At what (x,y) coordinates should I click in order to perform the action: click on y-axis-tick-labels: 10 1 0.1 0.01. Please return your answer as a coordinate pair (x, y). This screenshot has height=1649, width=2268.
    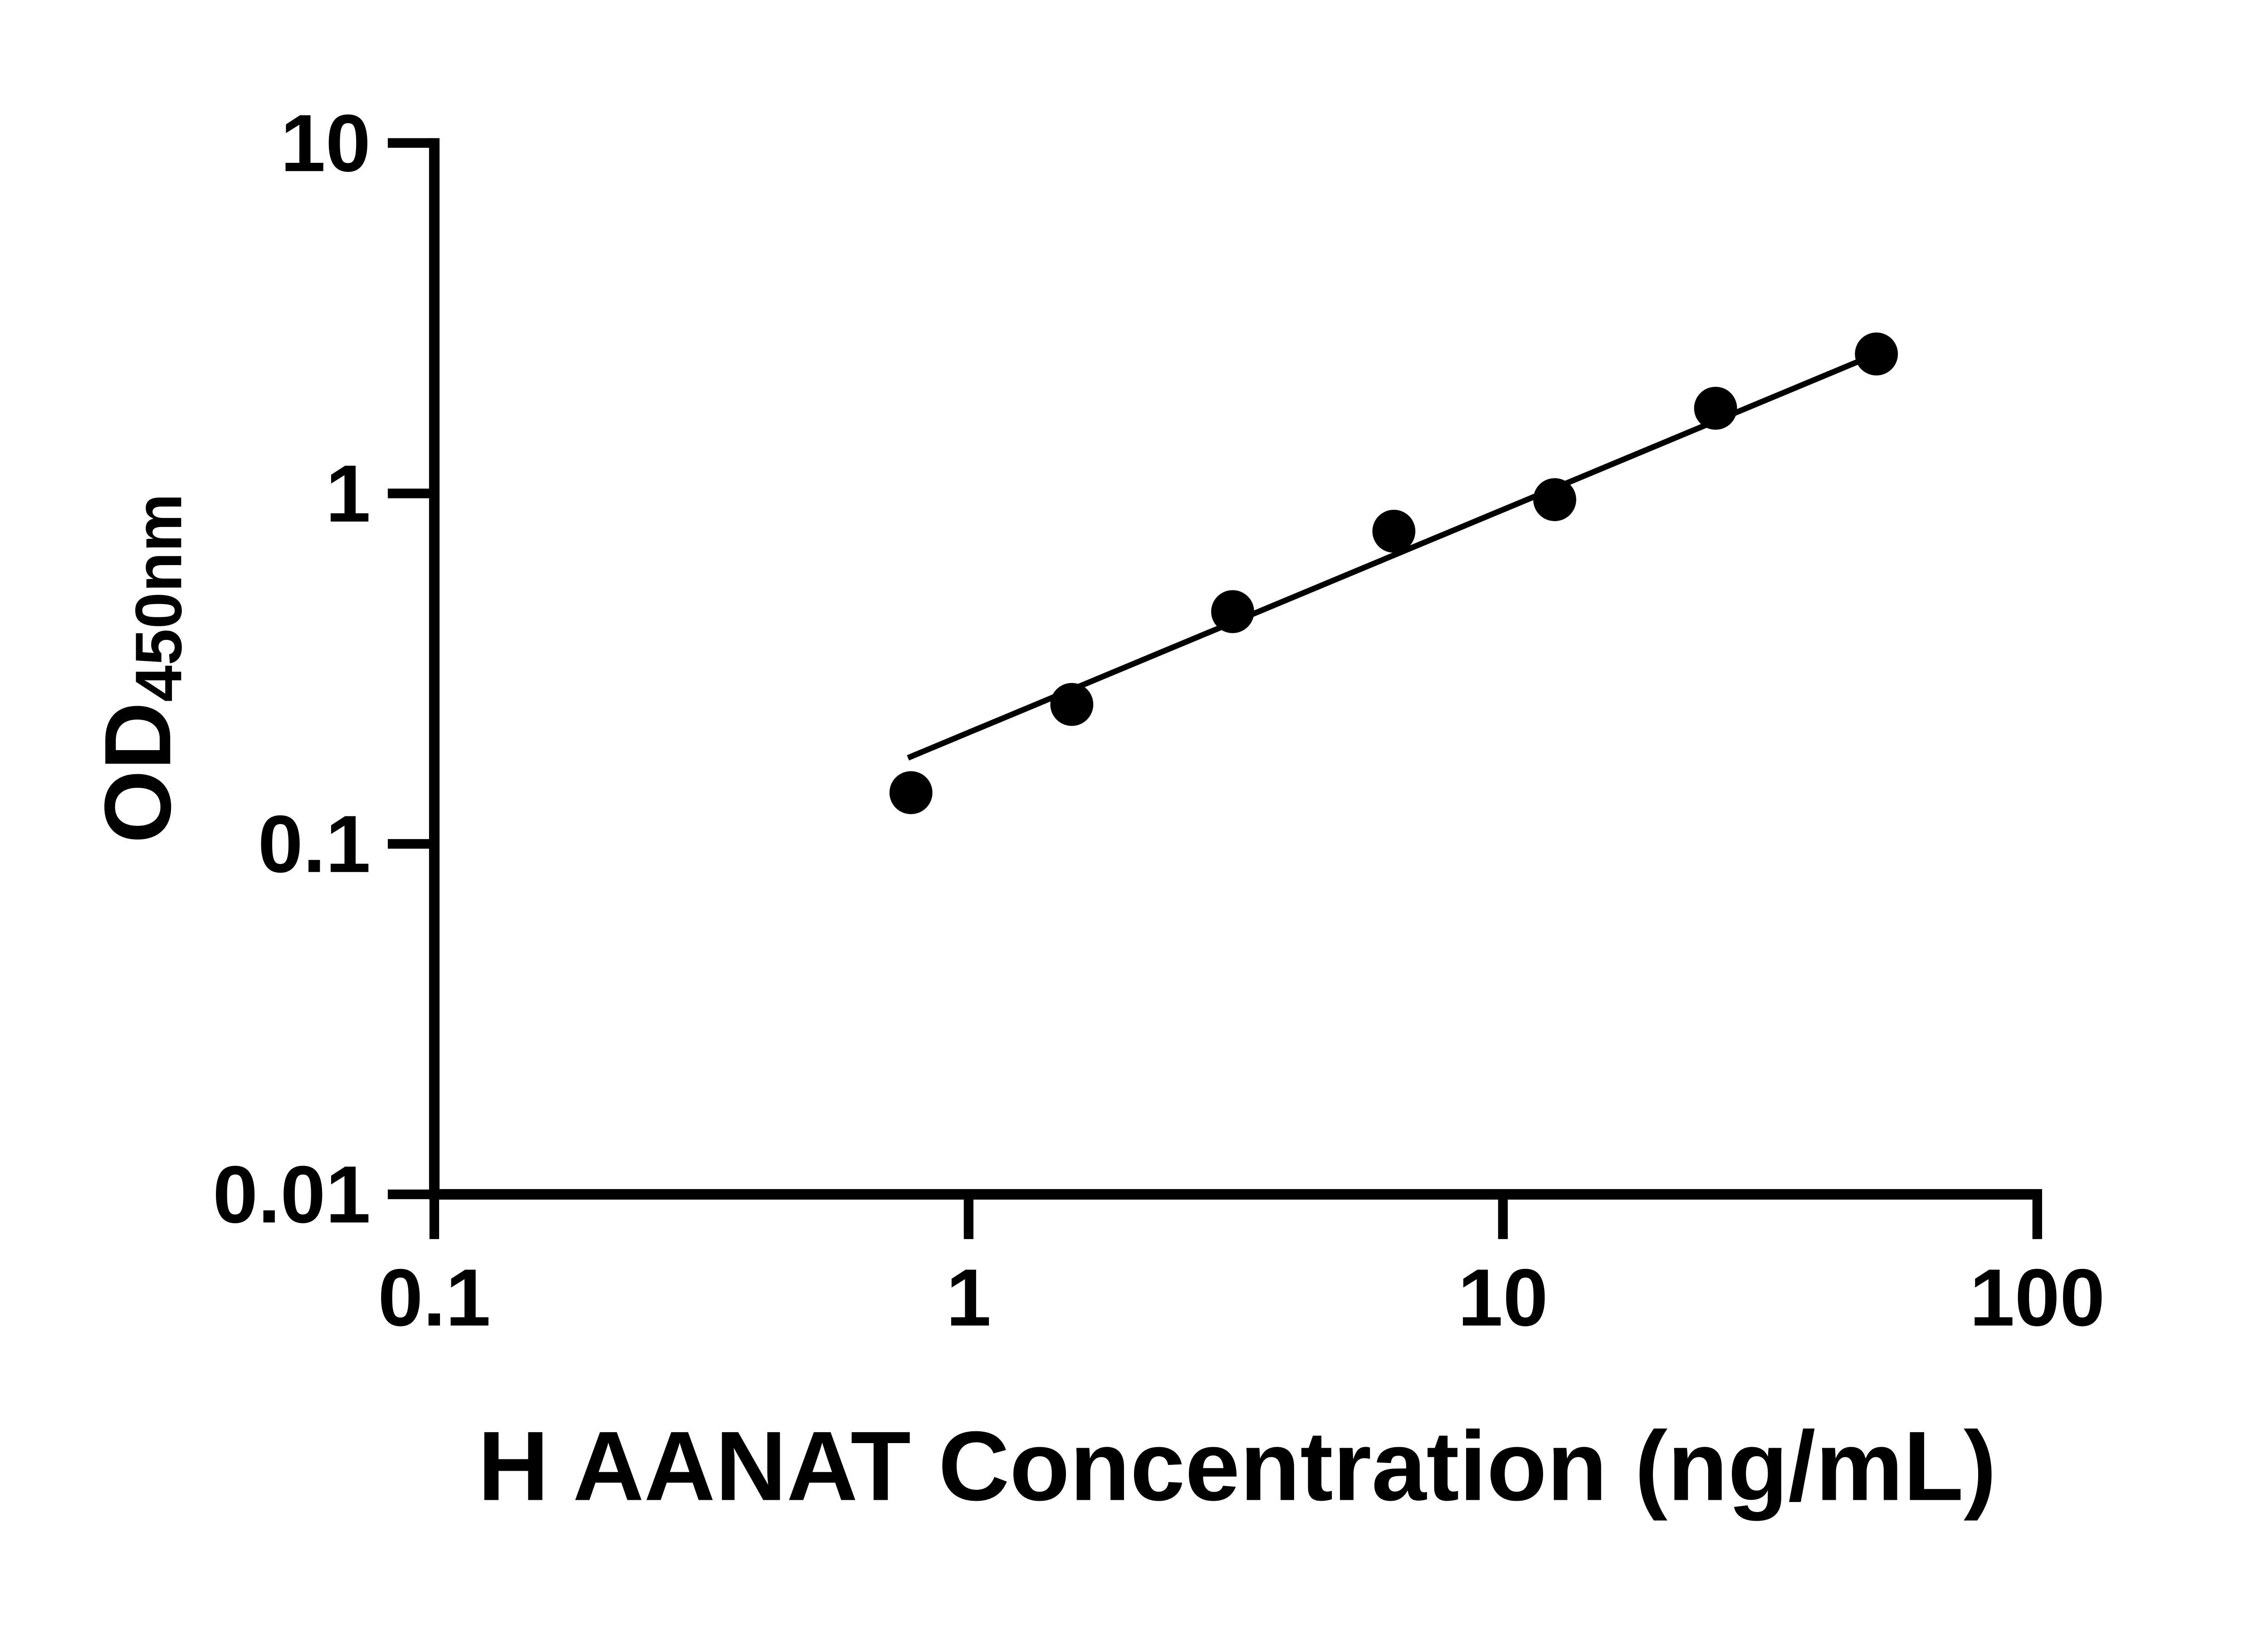
    Looking at the image, I should click on (292, 669).